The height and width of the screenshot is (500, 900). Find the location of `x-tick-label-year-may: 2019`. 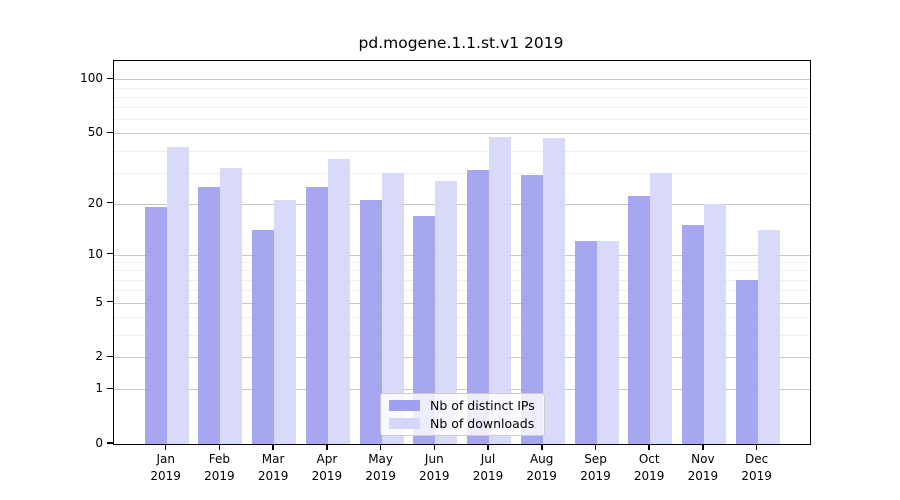

x-tick-label-year-may: 2019 is located at coordinates (380, 475).